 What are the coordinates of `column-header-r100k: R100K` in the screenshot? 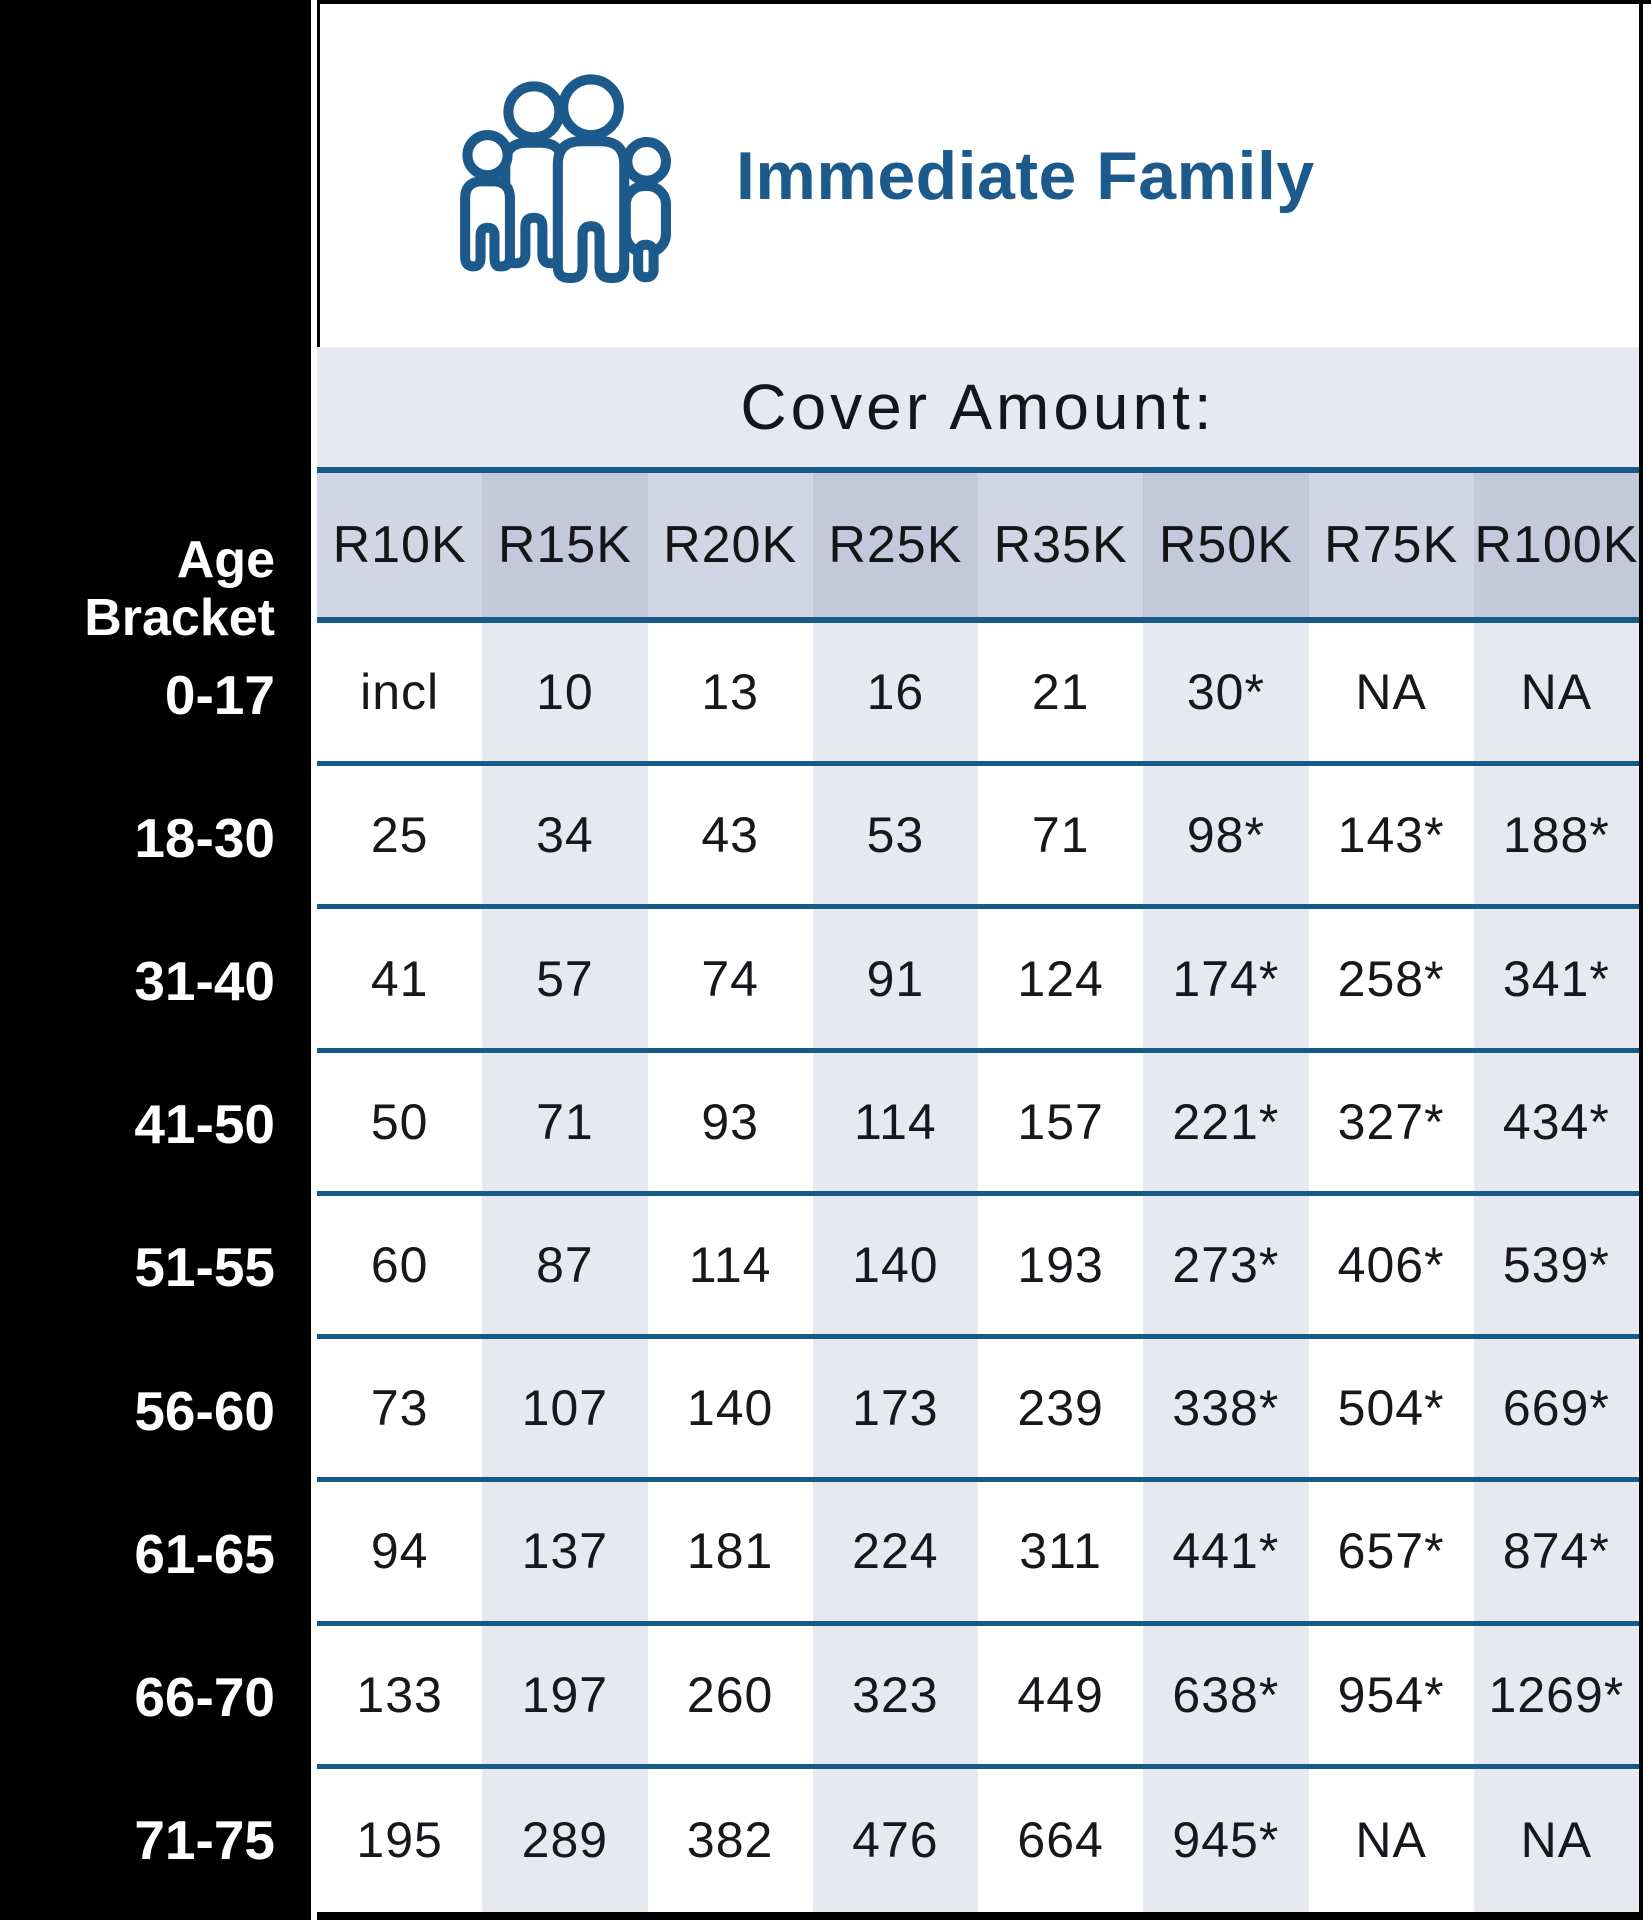 It's located at (1556, 545).